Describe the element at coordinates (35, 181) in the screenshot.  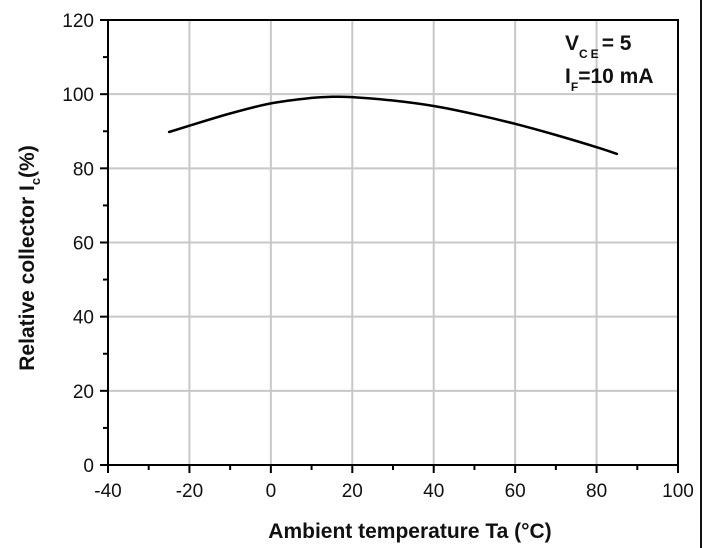
I see `y-axis-title-sub: c` at that location.